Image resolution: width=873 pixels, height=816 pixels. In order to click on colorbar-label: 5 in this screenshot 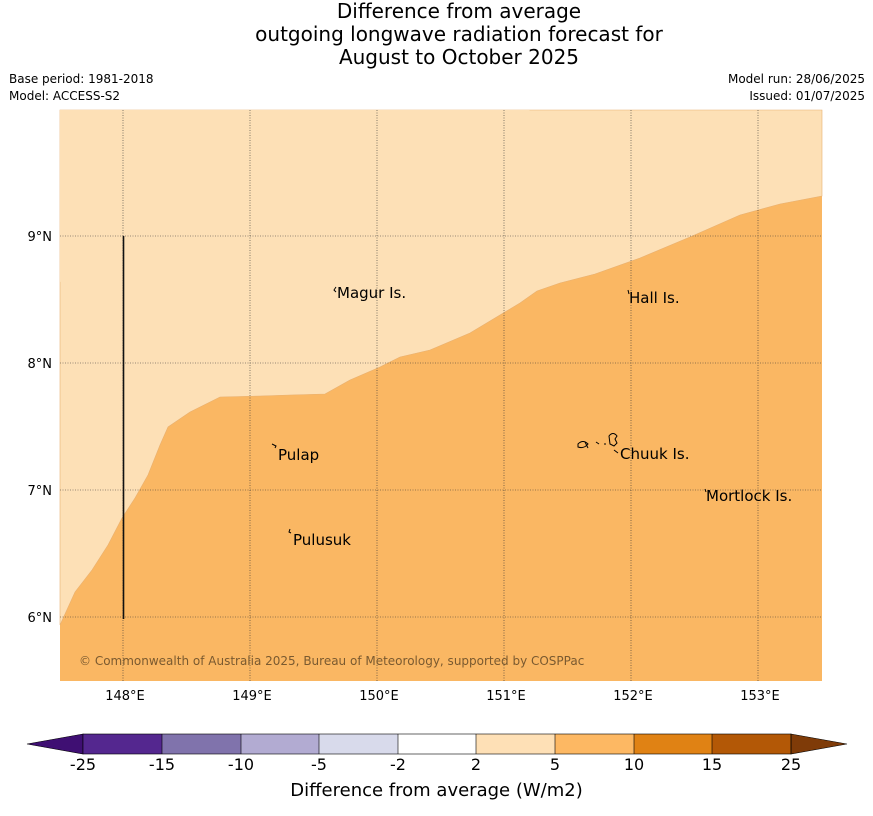, I will do `click(555, 764)`.